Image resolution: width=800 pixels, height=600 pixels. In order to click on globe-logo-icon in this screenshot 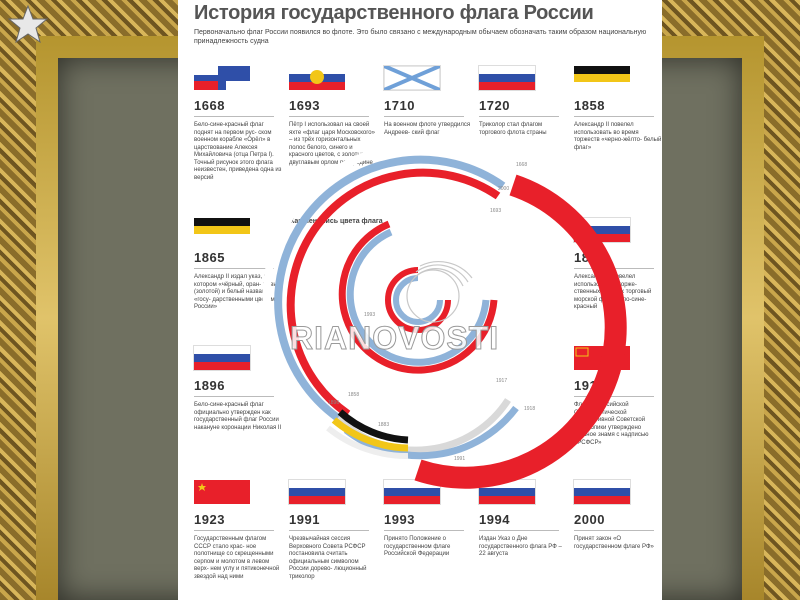, I will do `click(439, 292)`.